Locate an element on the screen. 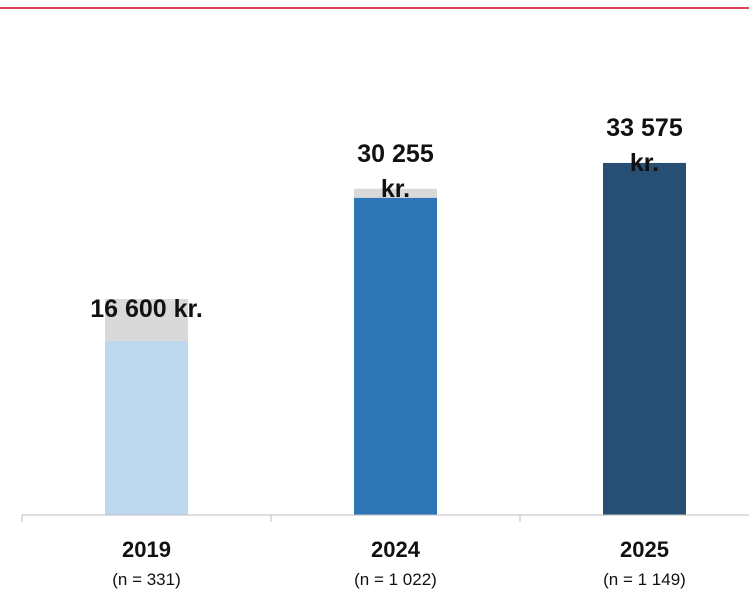 This screenshot has width=749, height=595. x-tick-label: 2019 is located at coordinates (146, 549).